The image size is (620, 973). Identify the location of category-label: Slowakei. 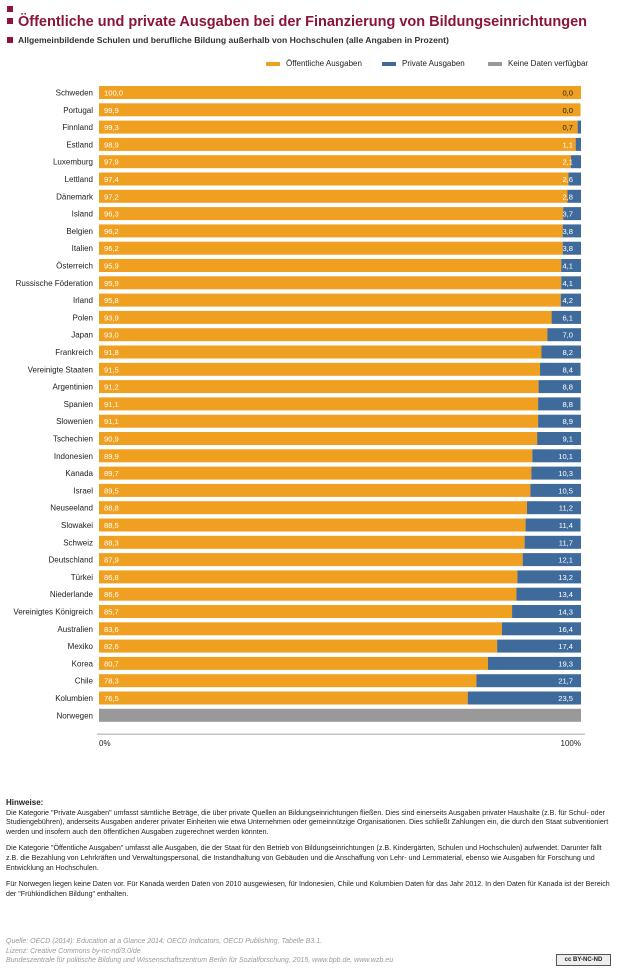
(77, 525).